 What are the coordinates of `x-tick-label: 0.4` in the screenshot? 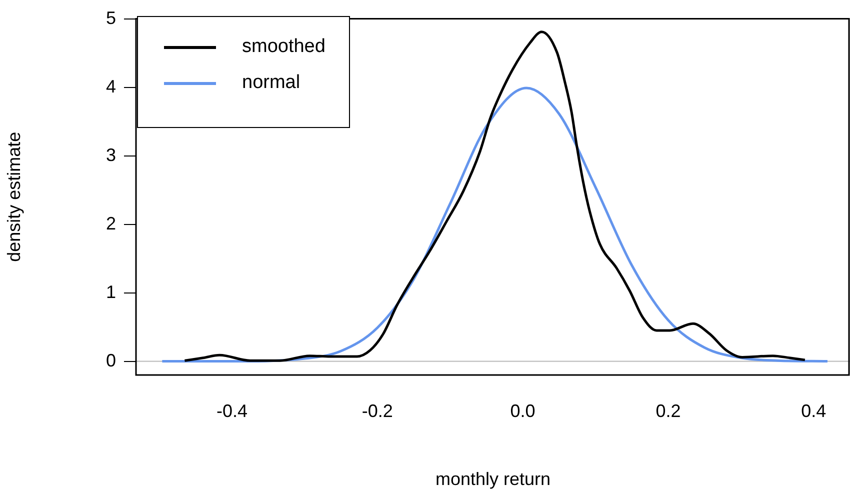 It's located at (813, 410).